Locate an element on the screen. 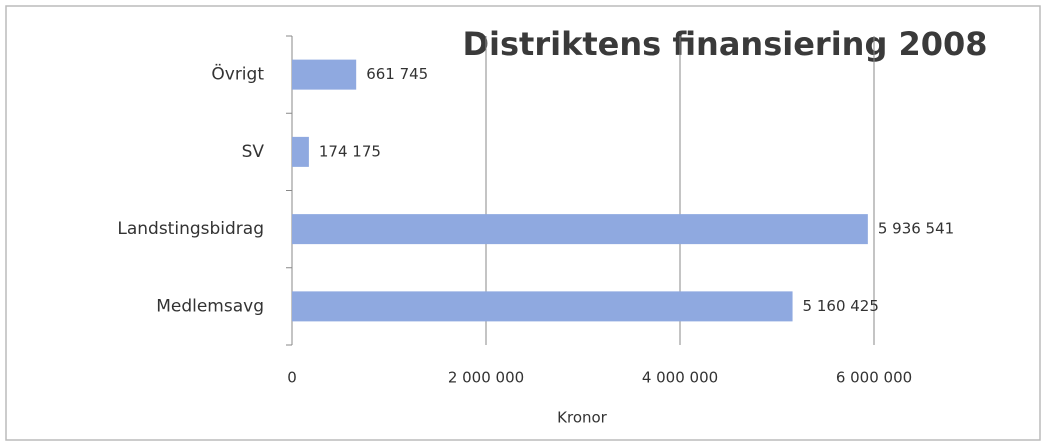  x-axis-label: Kronor is located at coordinates (582, 418).